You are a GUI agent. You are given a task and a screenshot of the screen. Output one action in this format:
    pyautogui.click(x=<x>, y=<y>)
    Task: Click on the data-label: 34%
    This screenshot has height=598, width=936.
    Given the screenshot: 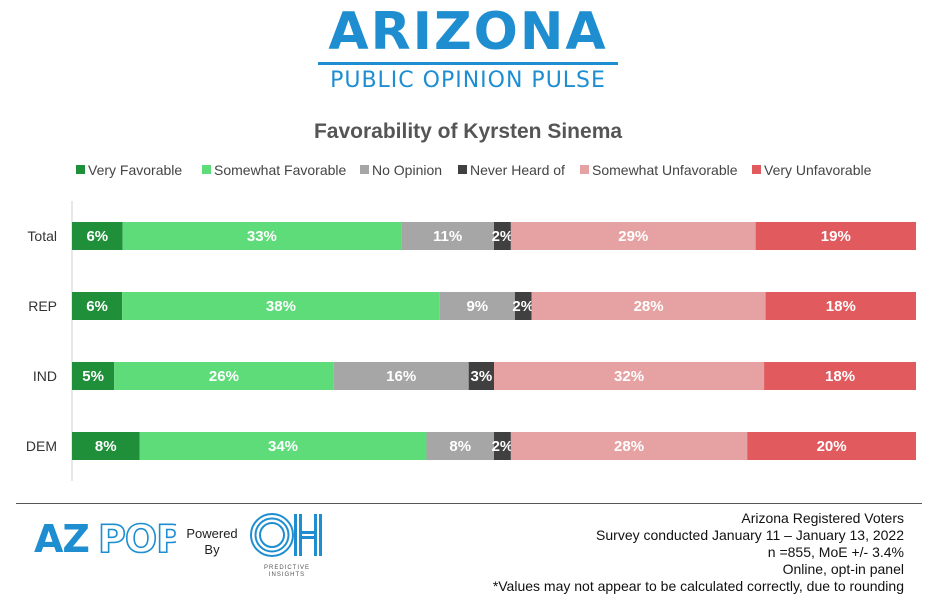 What is the action you would take?
    pyautogui.click(x=283, y=446)
    